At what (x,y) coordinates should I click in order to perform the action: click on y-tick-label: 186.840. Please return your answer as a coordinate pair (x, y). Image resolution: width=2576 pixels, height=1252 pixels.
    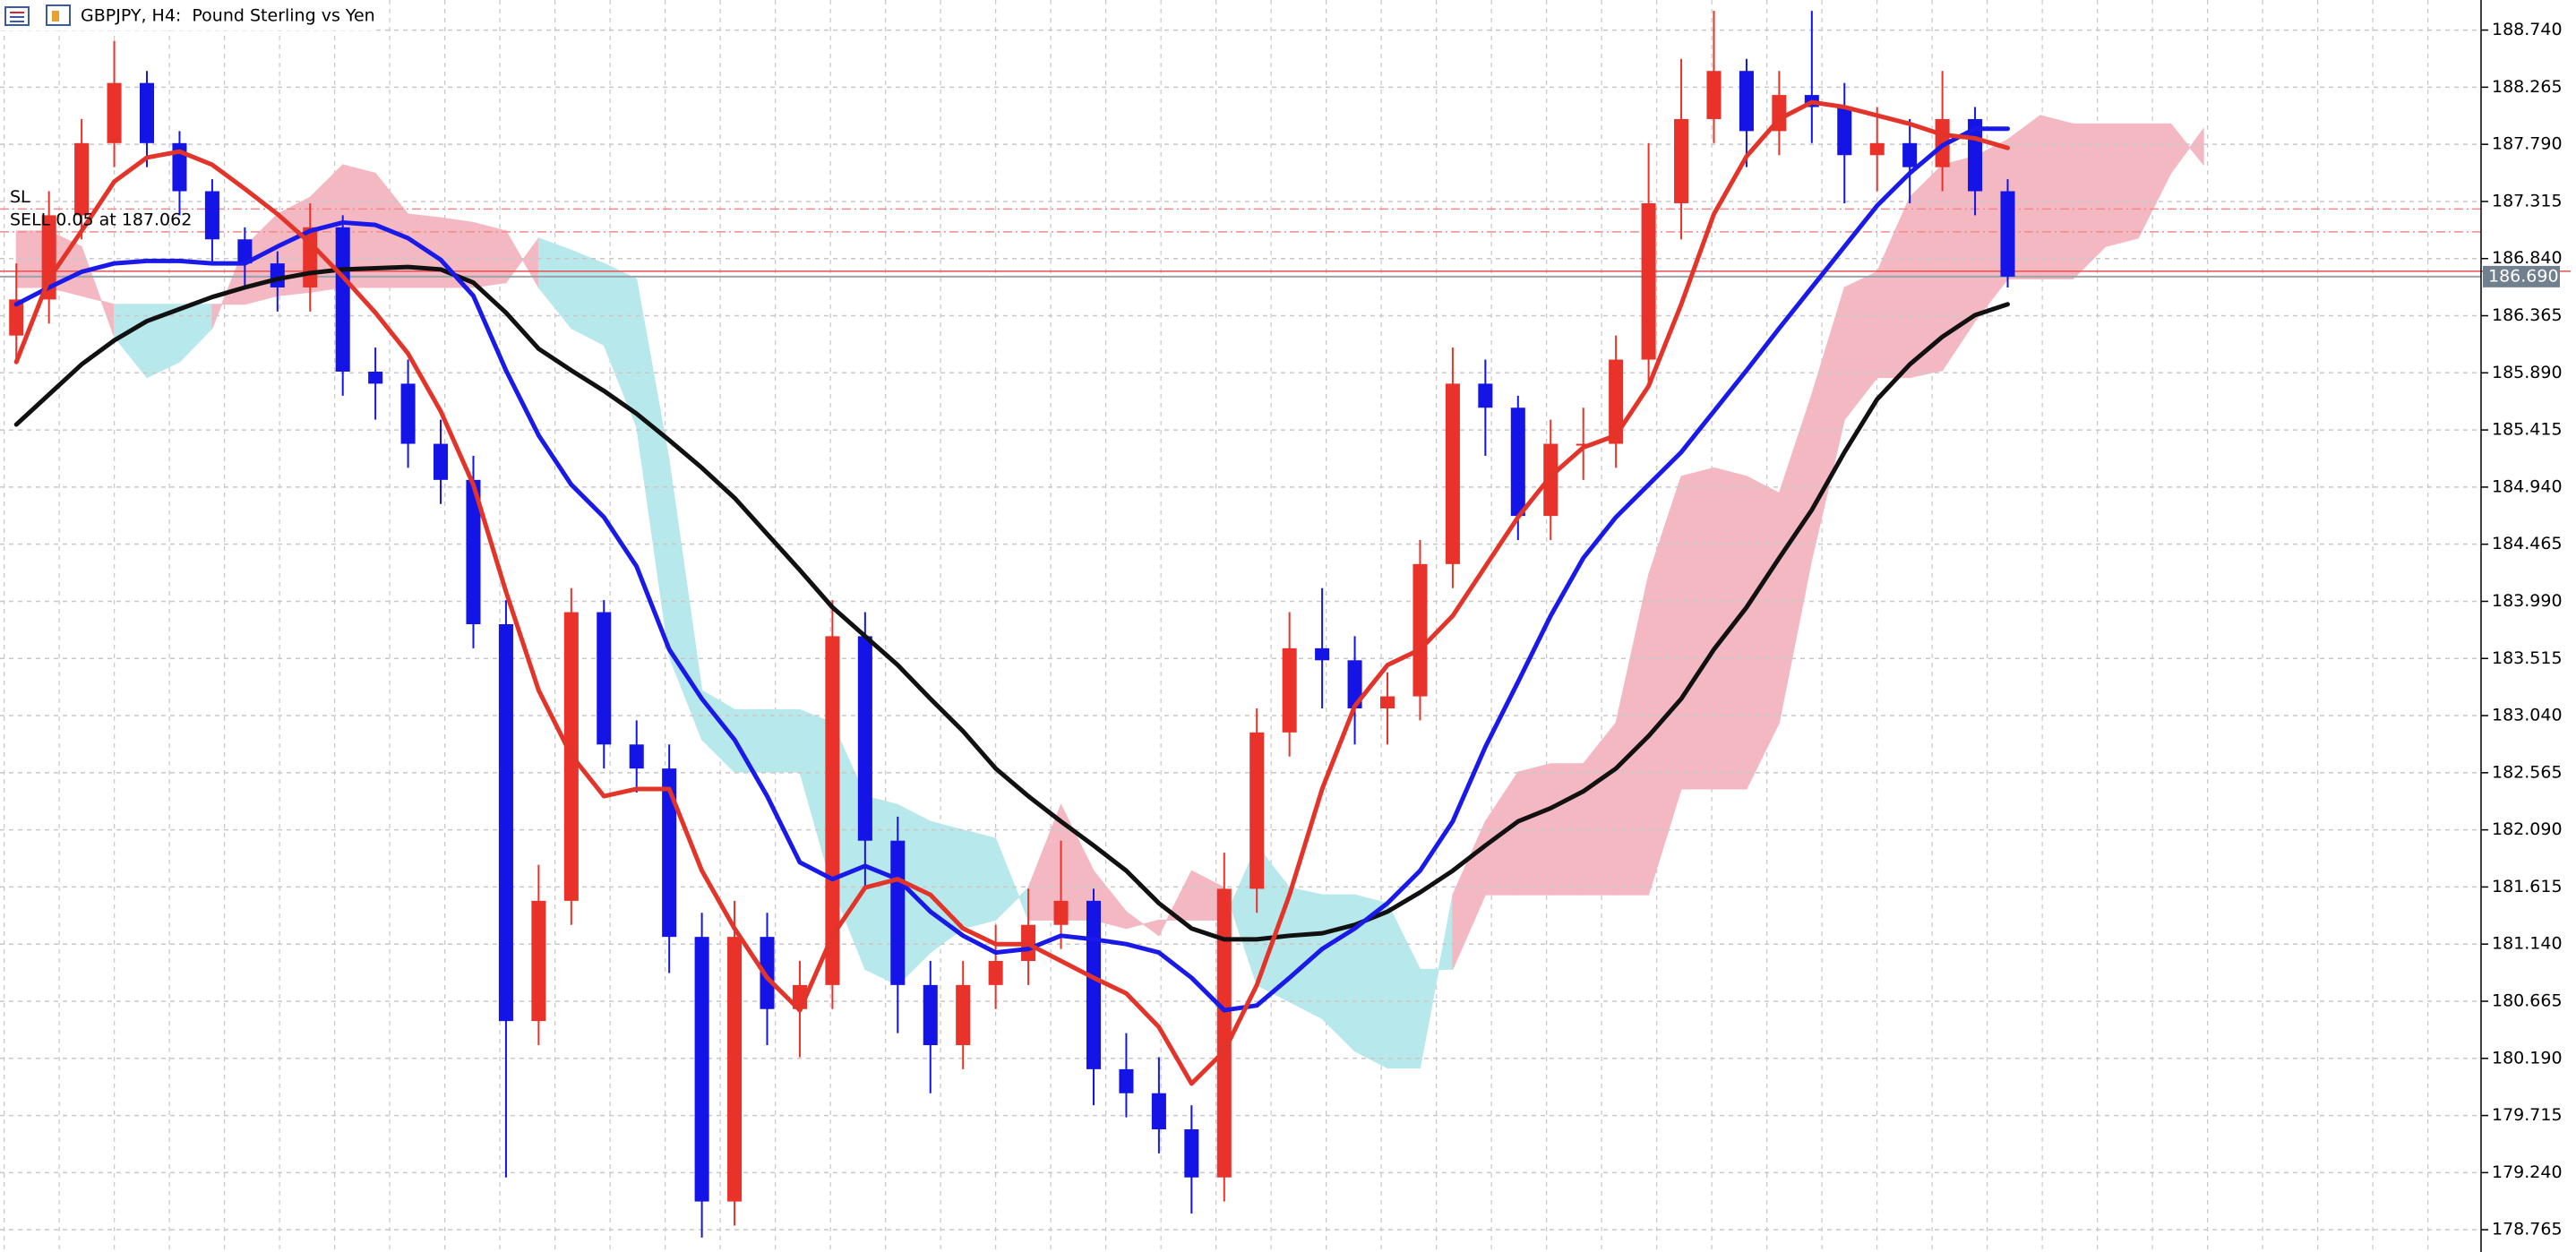
    Looking at the image, I should click on (2527, 258).